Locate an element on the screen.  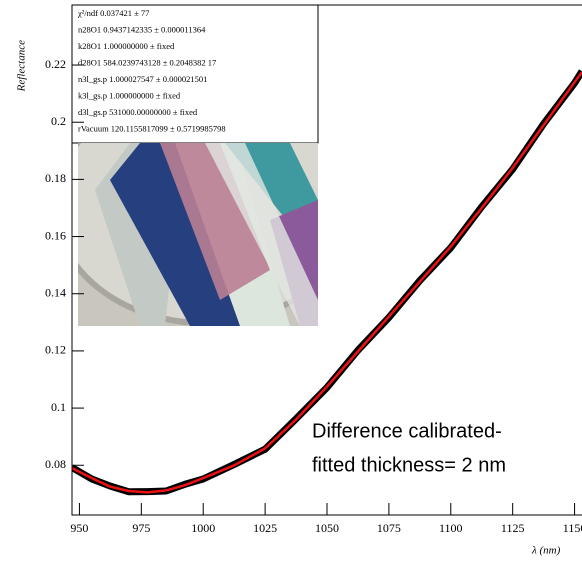
fit-parameter: rVacuum 120.1155817099 ± 0.5719985798 is located at coordinates (152, 128).